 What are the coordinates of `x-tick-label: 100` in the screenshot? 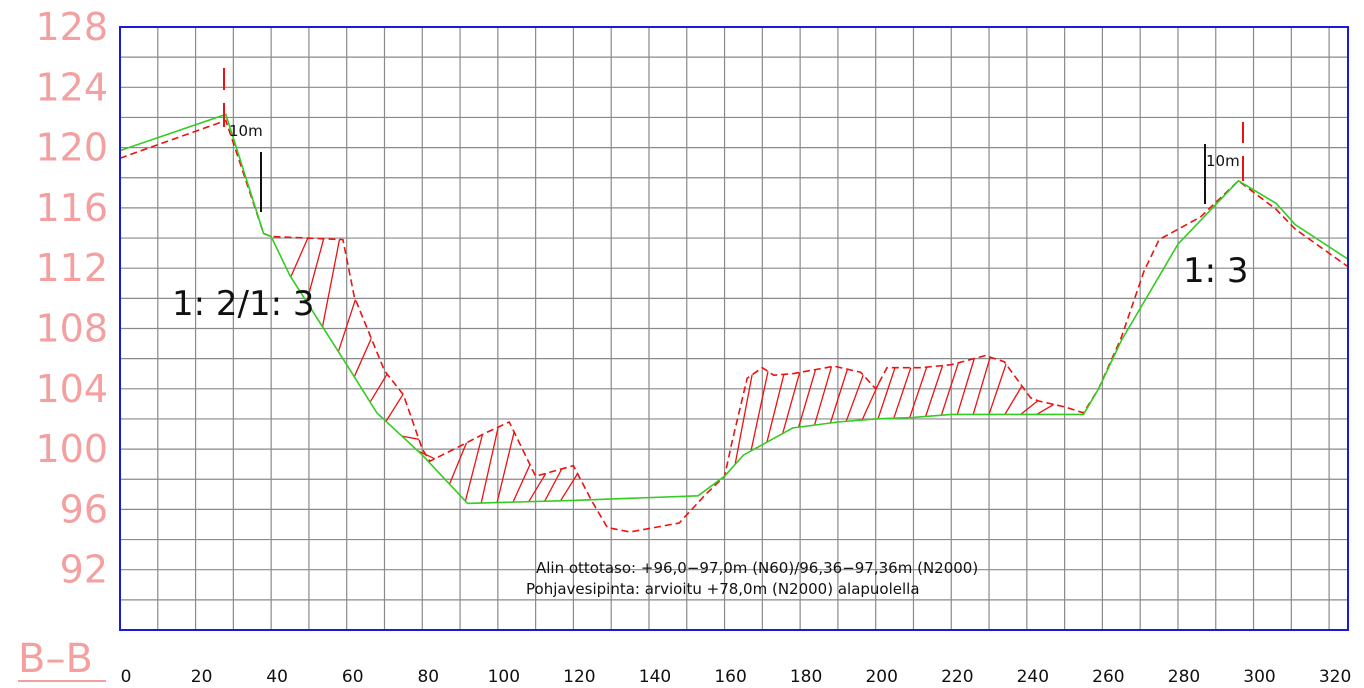 It's located at (504, 677).